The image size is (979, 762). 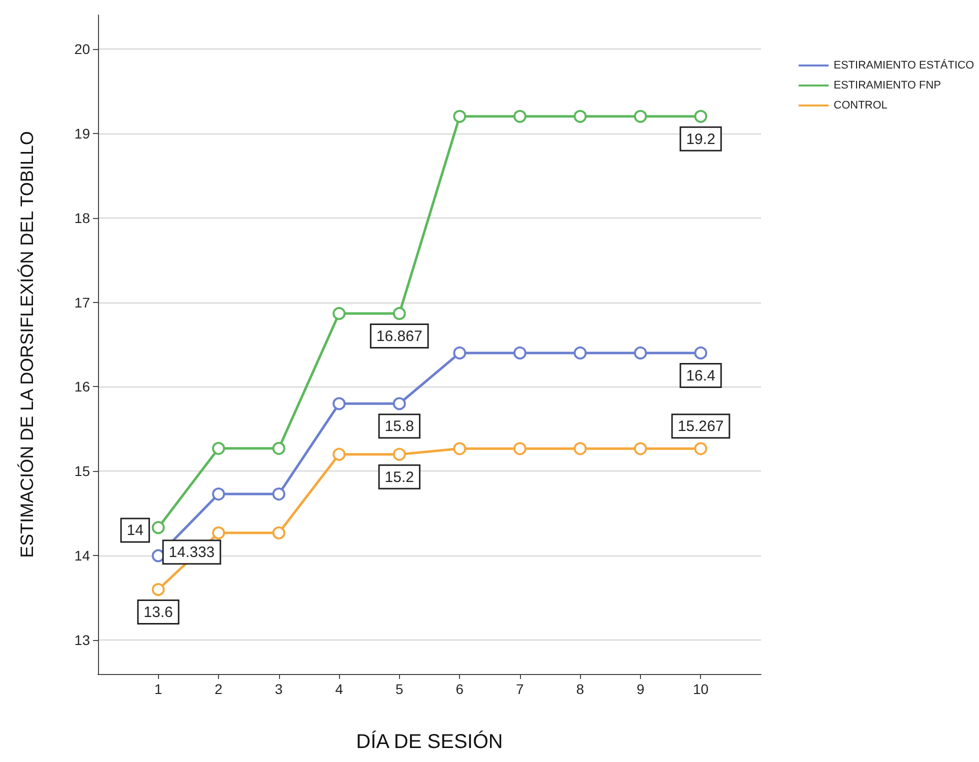 What do you see at coordinates (640, 689) in the screenshot?
I see `x-tick-label: 9` at bounding box center [640, 689].